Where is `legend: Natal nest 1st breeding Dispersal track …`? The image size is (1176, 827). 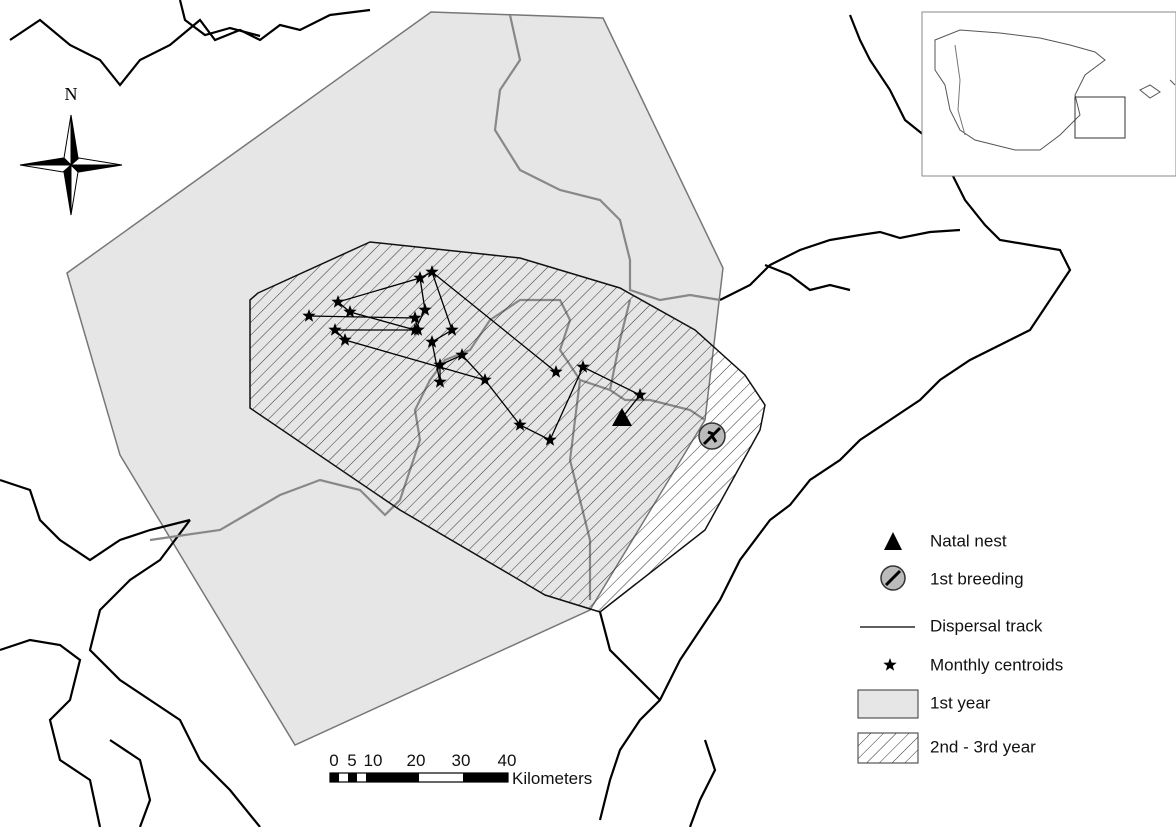 legend: Natal nest 1st breeding Dispersal track … is located at coordinates (960, 647).